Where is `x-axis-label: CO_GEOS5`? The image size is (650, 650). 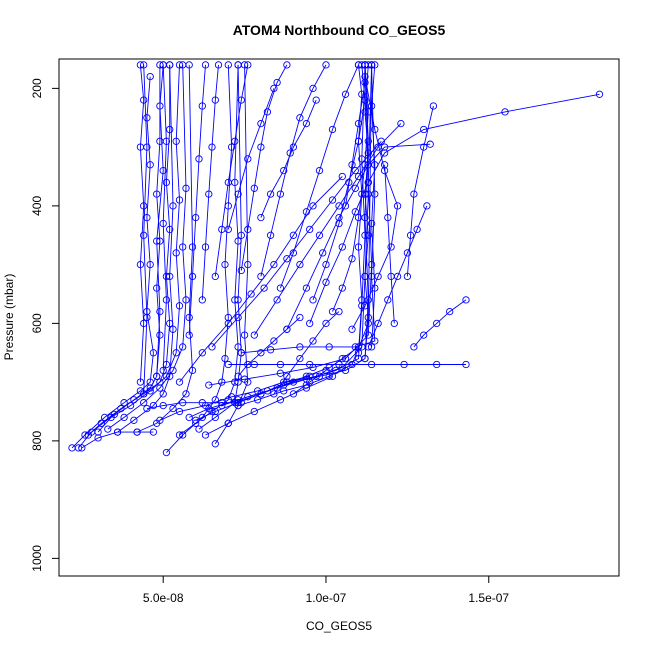
x-axis-label: CO_GEOS5 is located at coordinates (339, 626).